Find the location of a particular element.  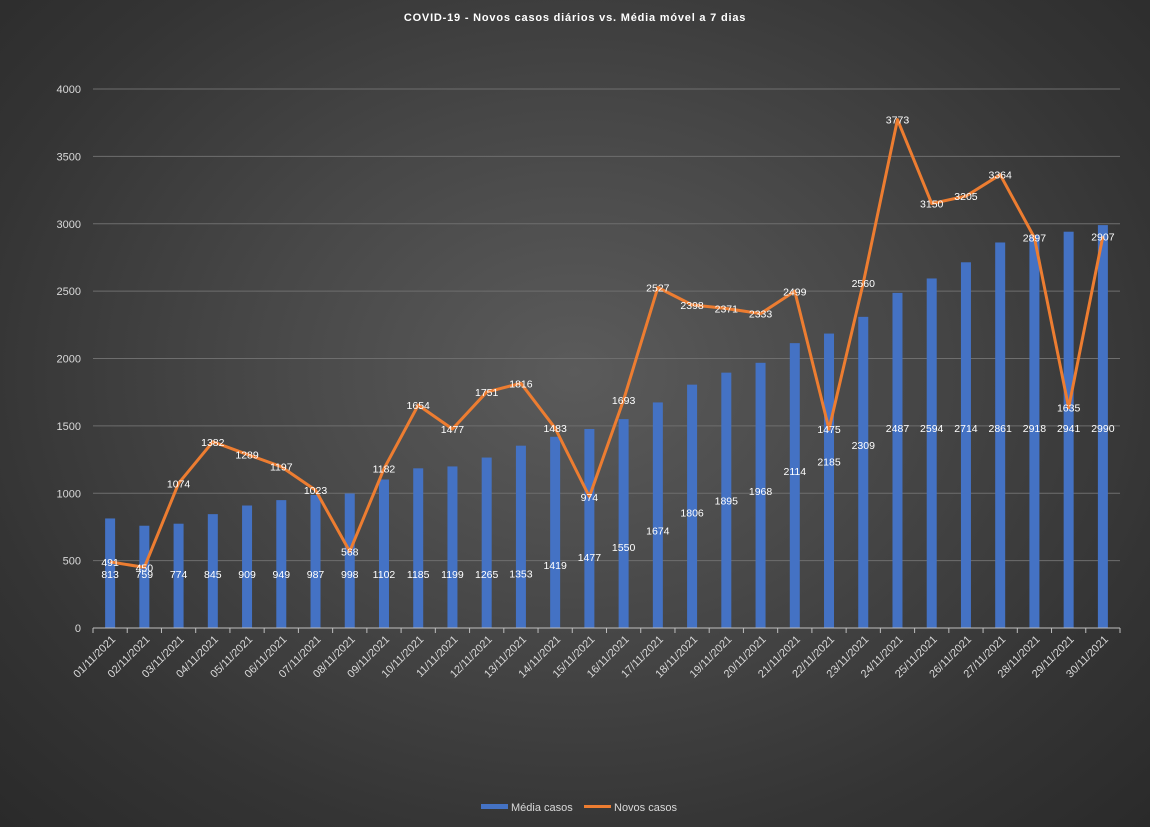

bar-data-label: 1968 is located at coordinates (761, 492).